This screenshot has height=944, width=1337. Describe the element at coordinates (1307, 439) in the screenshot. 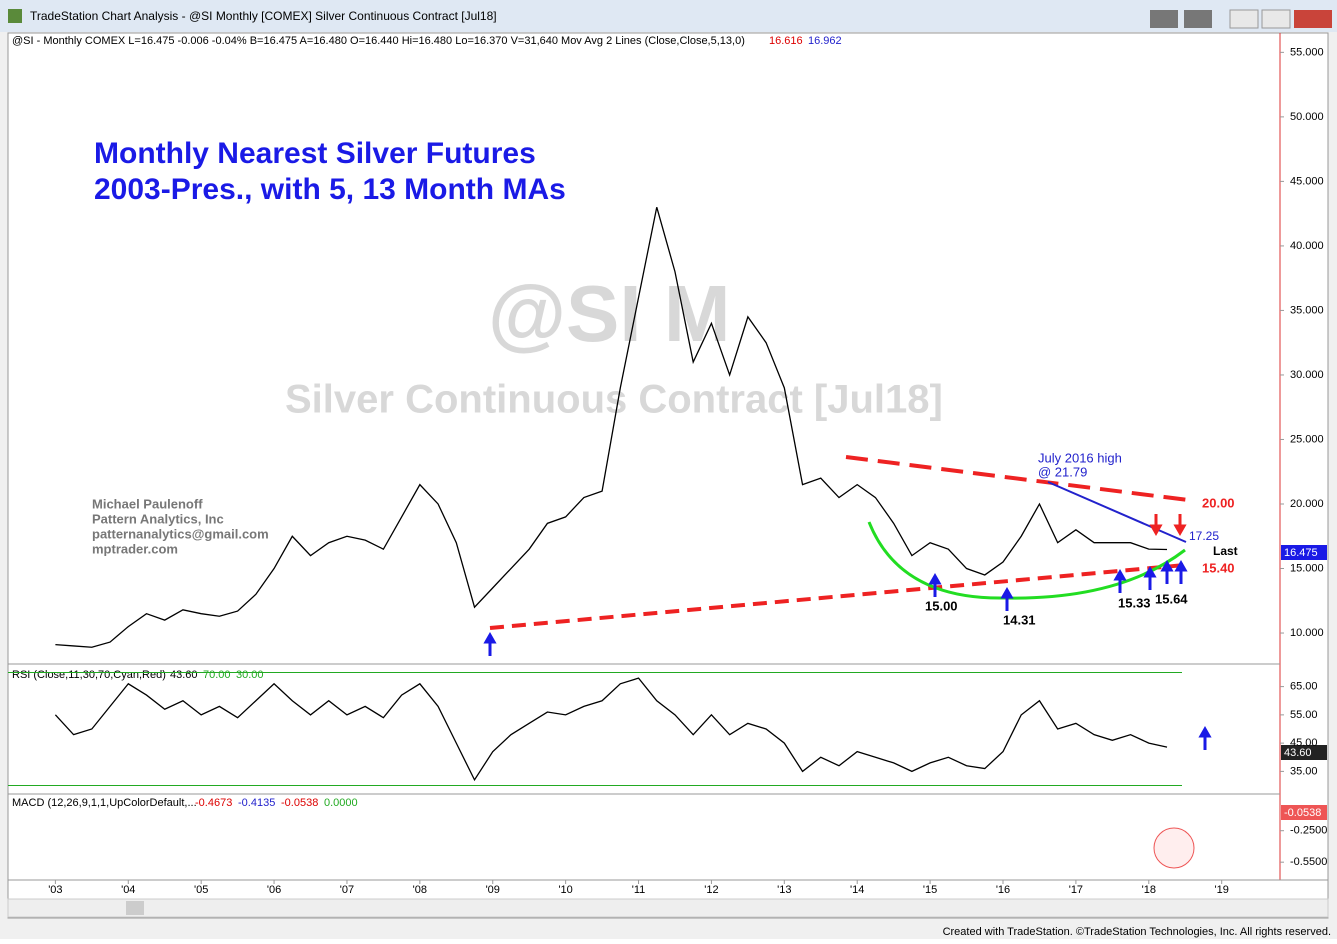

I see `y-tick-label: 25.000` at that location.